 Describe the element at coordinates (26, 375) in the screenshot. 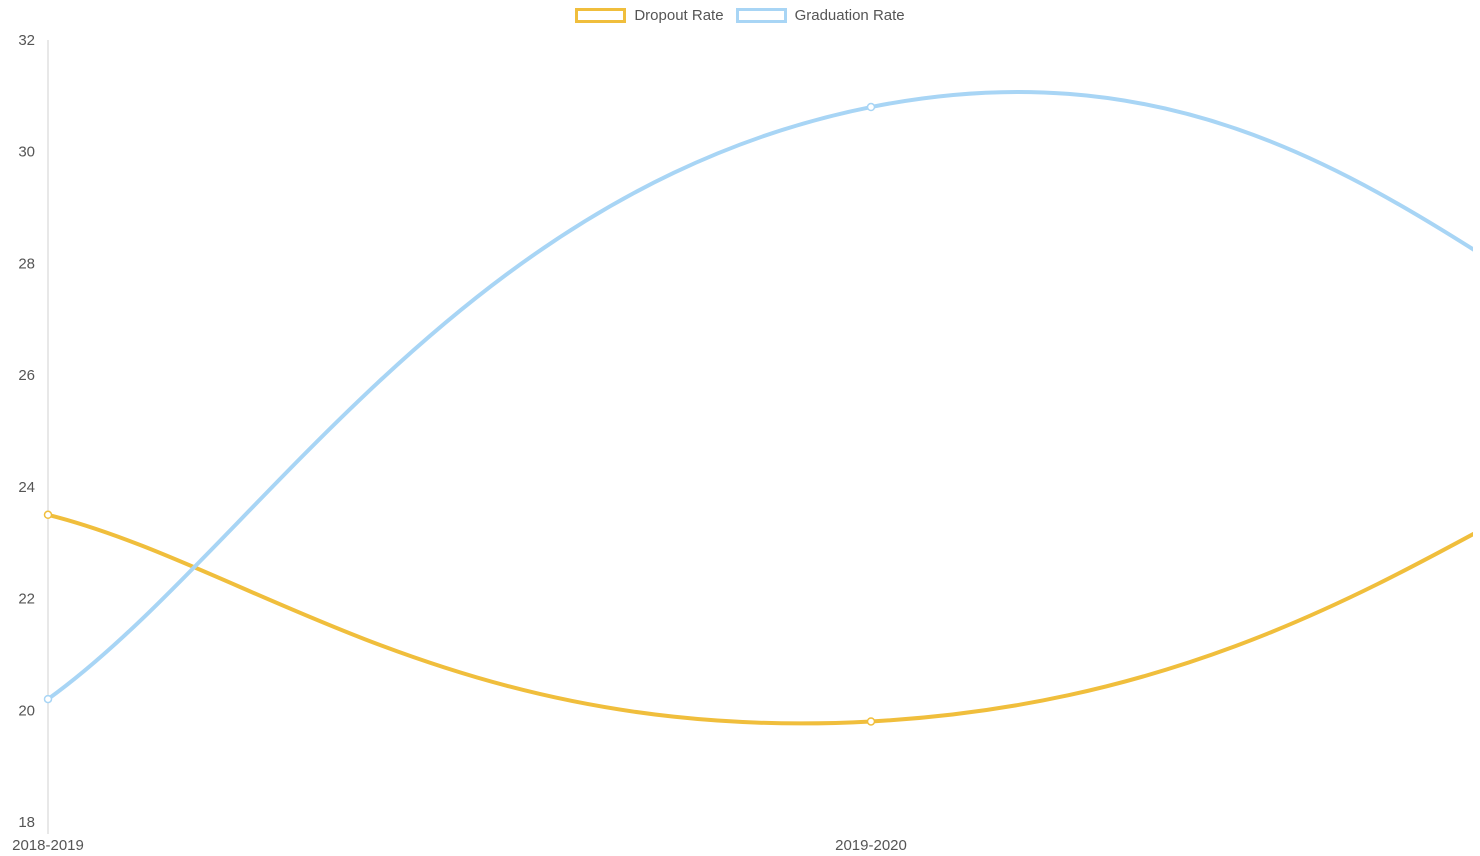

I see `y-tick-label: 26` at that location.